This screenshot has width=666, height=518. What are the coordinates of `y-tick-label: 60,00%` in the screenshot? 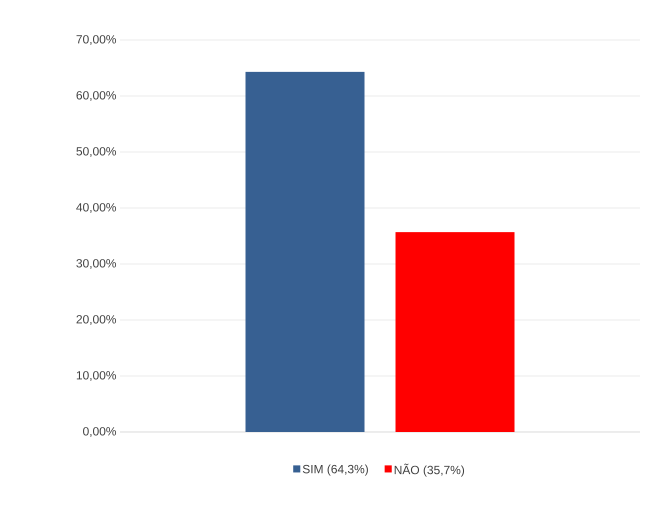 It's located at (96, 96).